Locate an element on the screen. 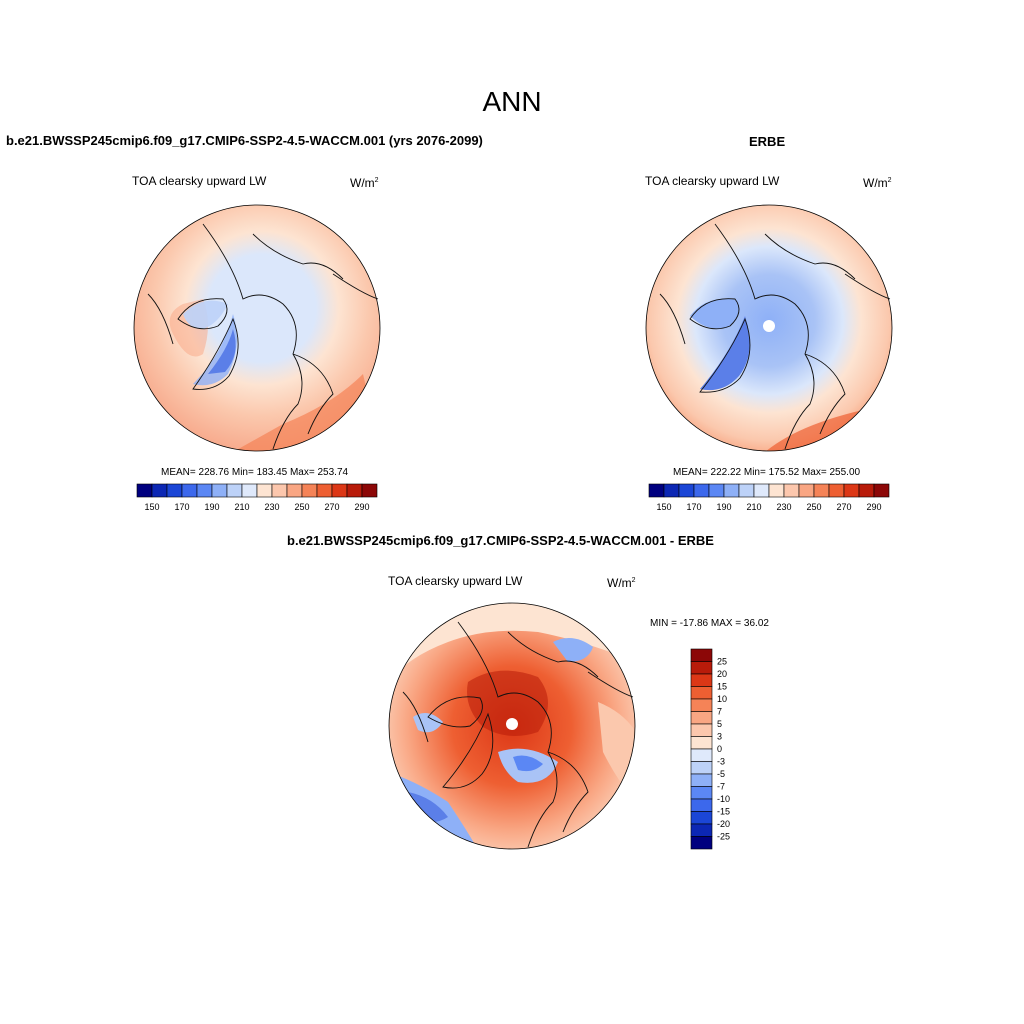 The height and width of the screenshot is (1024, 1024). map-field-patch is located at coordinates (512, 642).